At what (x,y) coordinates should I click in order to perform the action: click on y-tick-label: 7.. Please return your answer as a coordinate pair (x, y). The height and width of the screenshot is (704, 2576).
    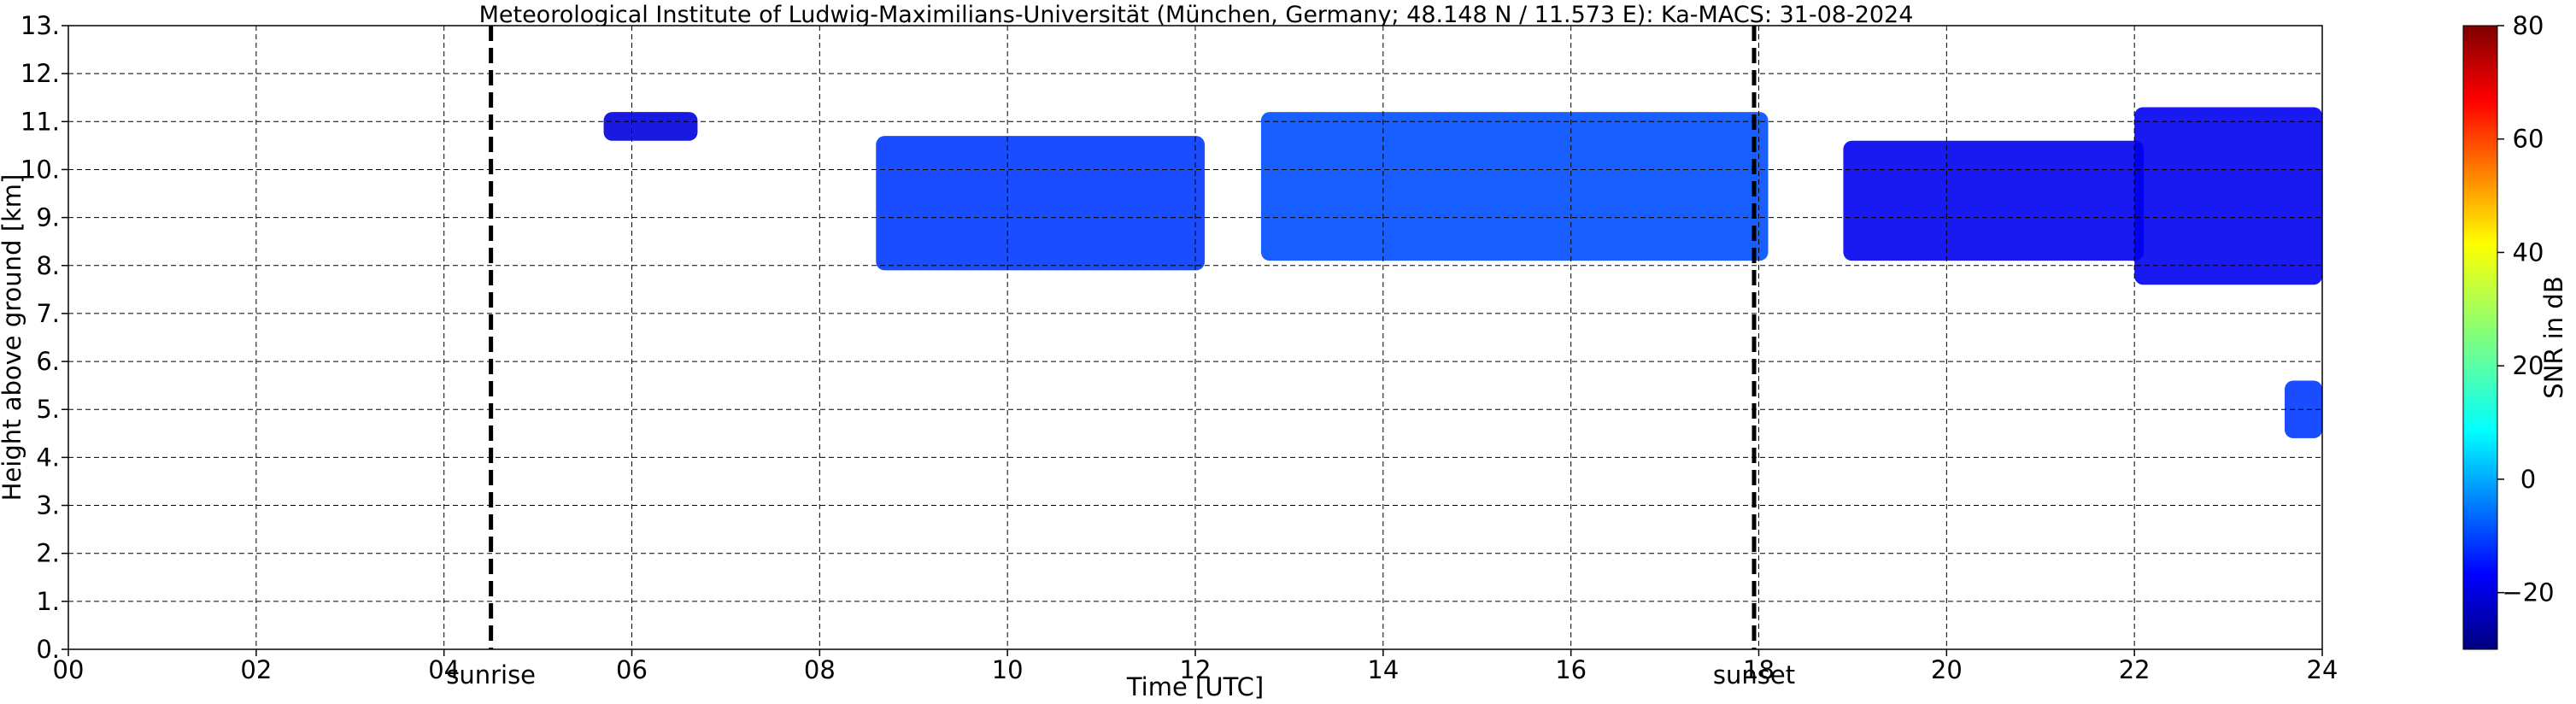
    Looking at the image, I should click on (48, 313).